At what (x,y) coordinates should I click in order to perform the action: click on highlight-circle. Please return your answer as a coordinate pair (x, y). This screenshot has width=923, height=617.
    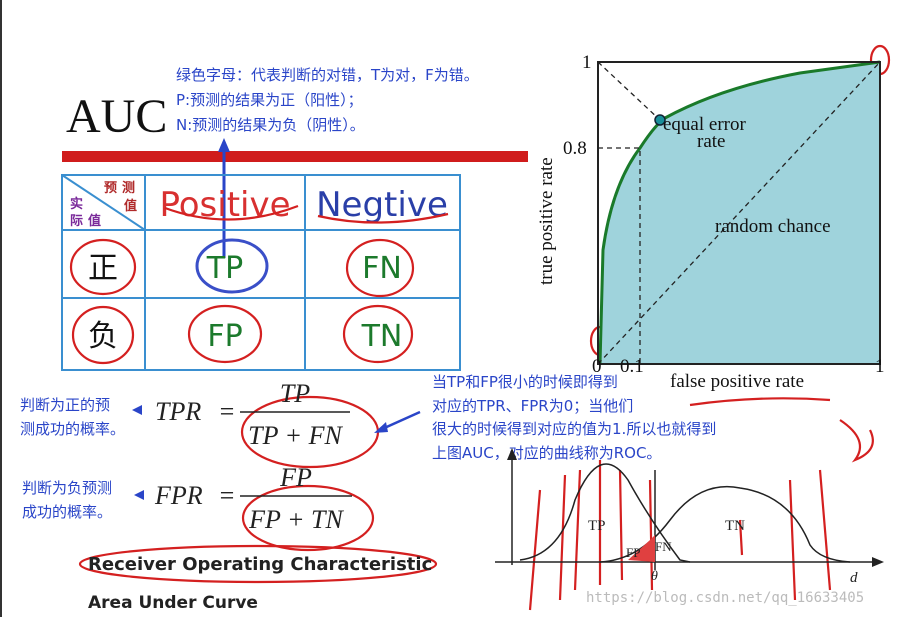
    Looking at the image, I should click on (232, 266).